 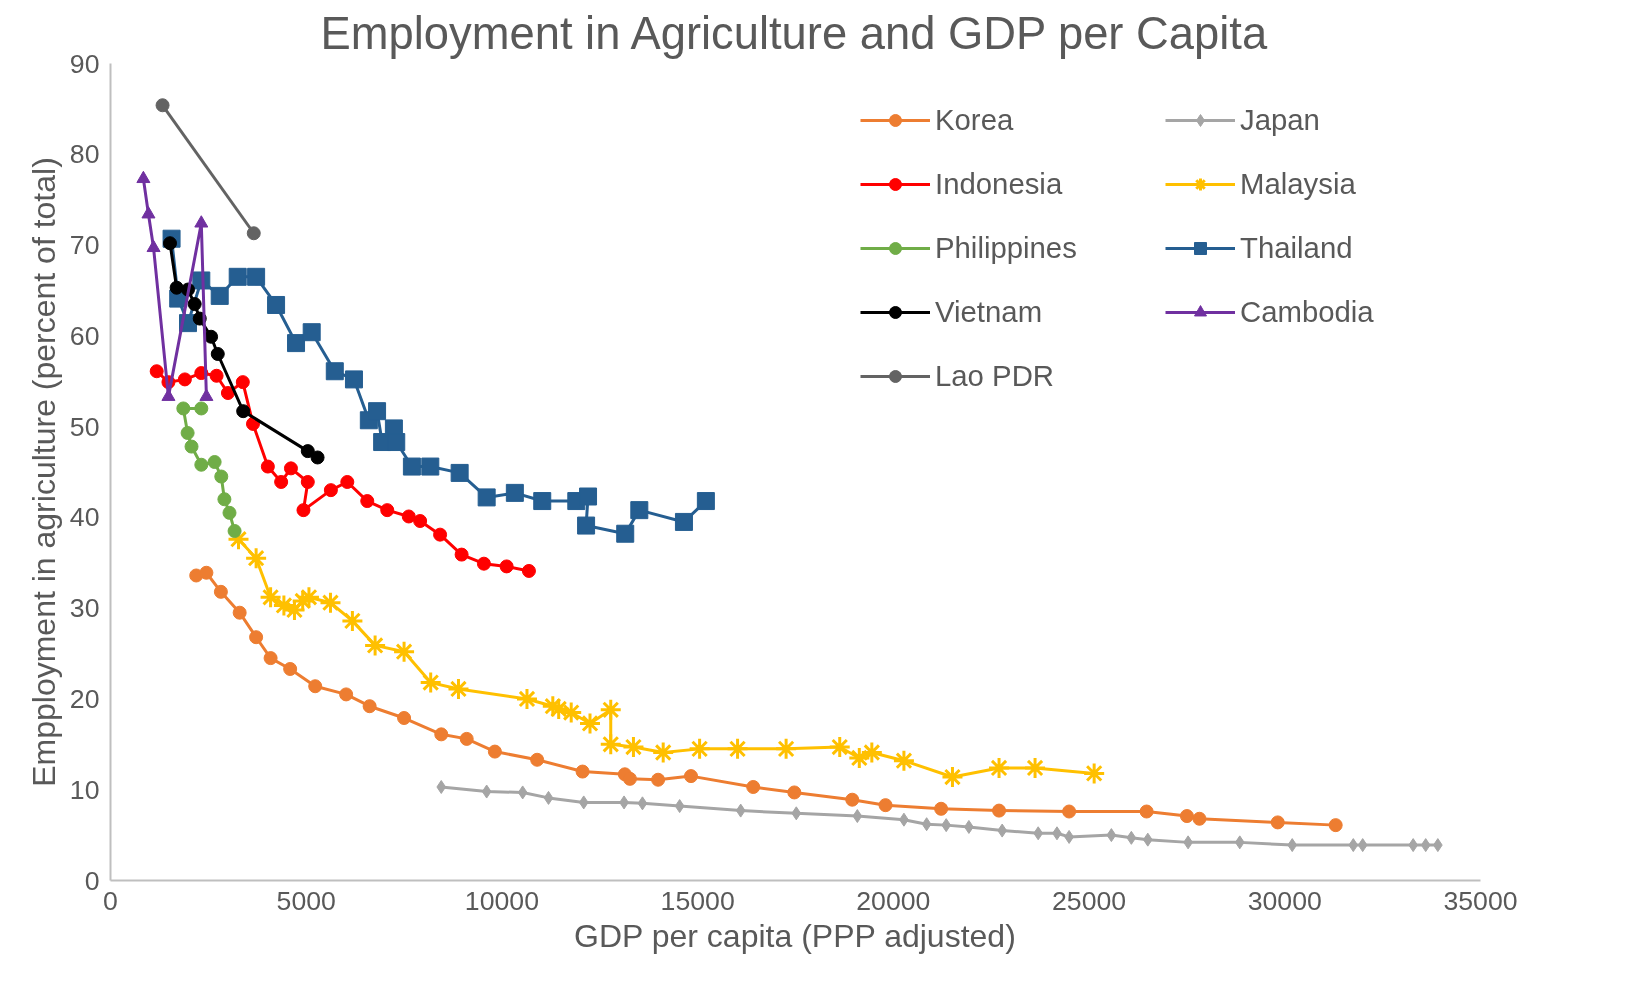 What do you see at coordinates (1480, 900) in the screenshot?
I see `x-tick-label: 35000` at bounding box center [1480, 900].